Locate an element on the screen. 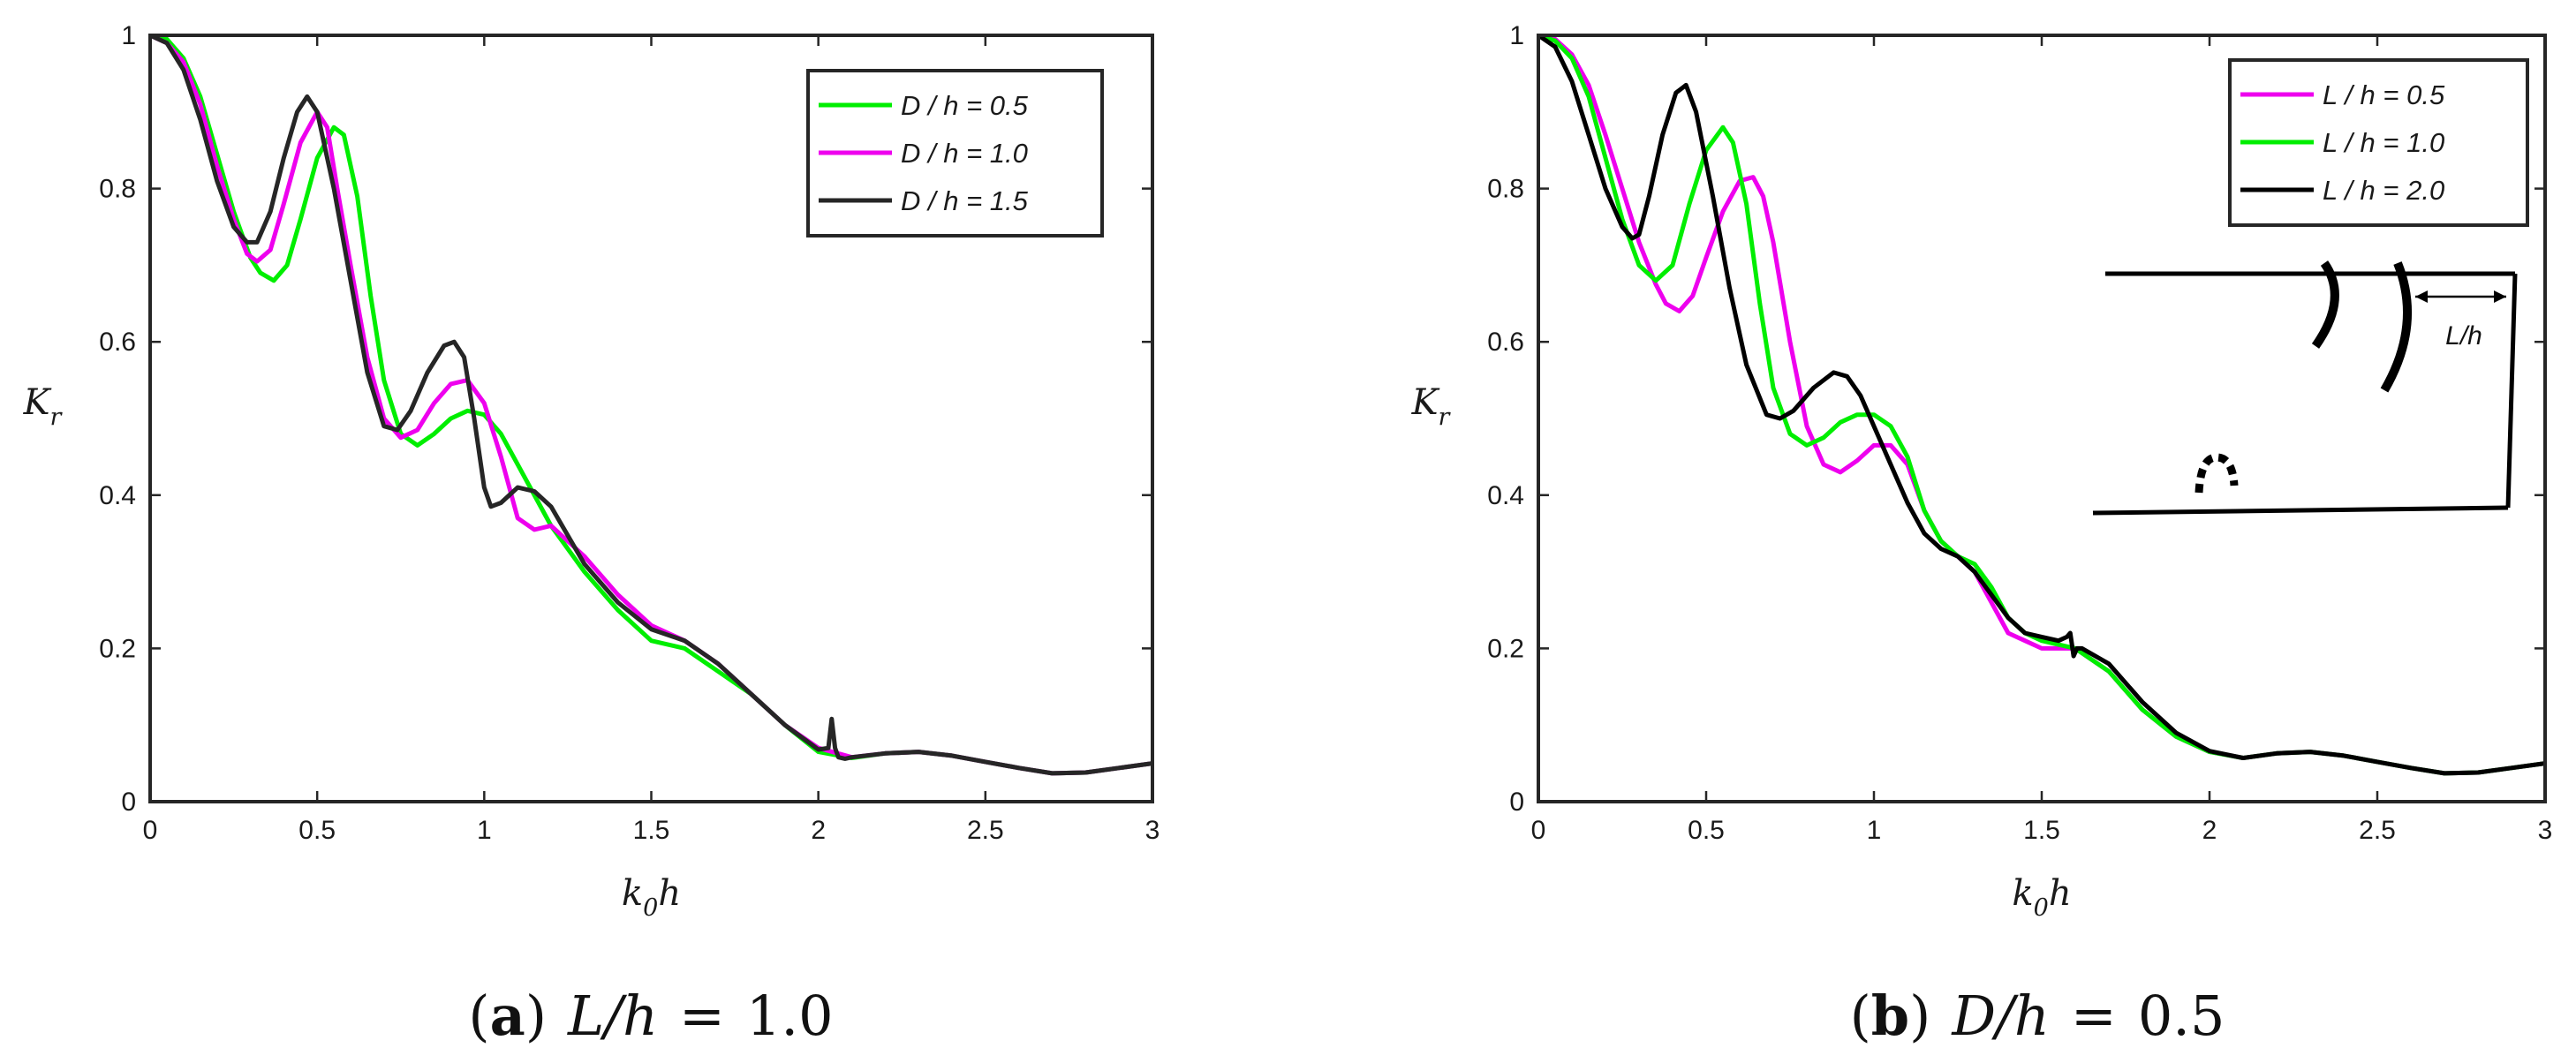 Image resolution: width=2576 pixels, height=1063 pixels. inset-arrow-left is located at coordinates (2421, 296).